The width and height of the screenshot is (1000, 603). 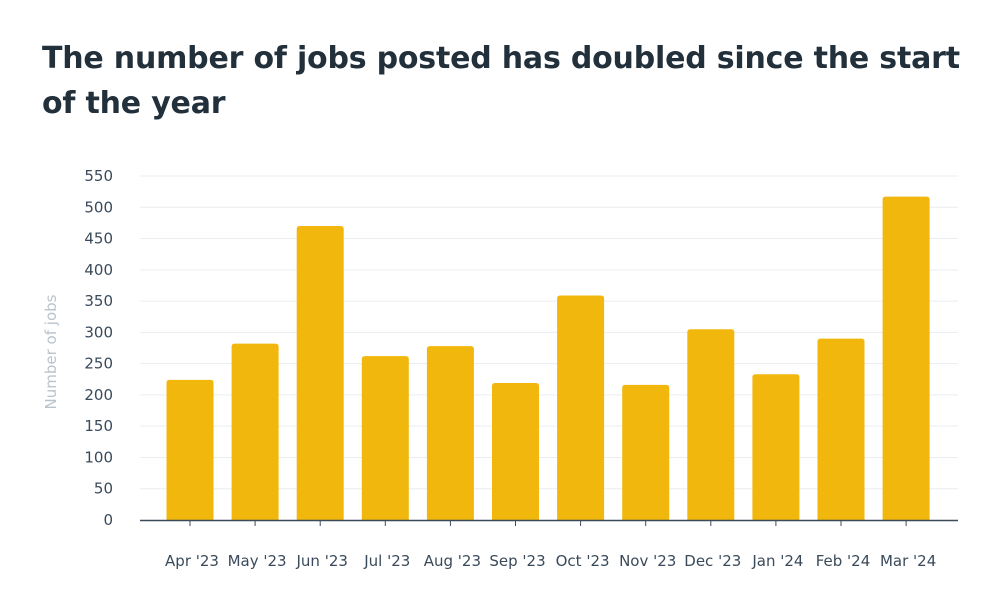 I want to click on y-tick-label: 100, so click(x=98, y=457).